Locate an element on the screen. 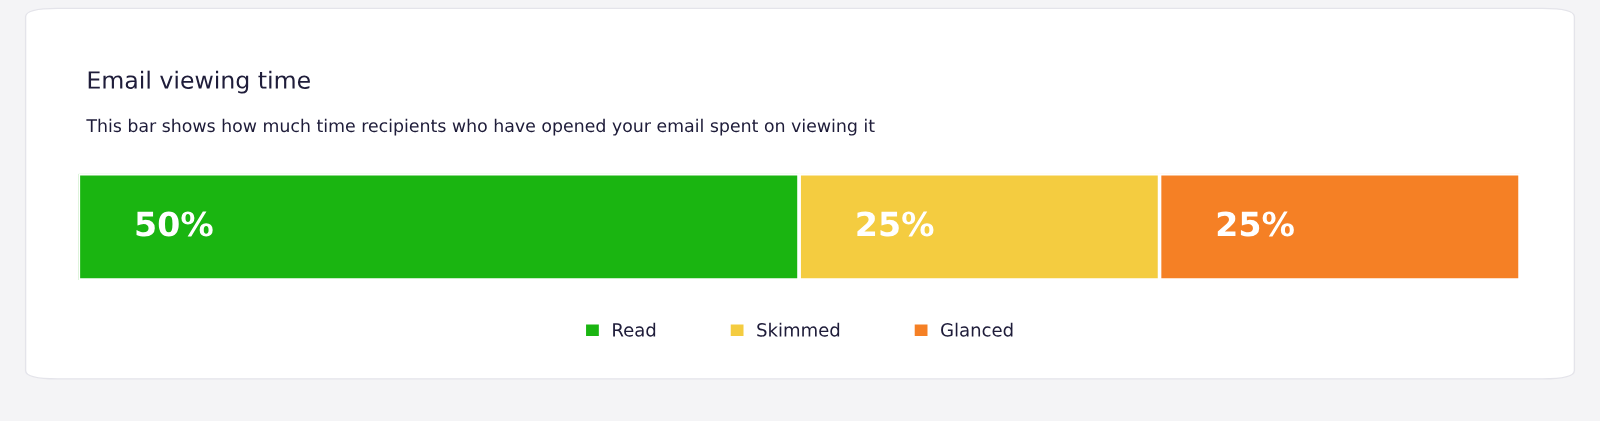 The height and width of the screenshot is (421, 1600). legend-label: Skimmed is located at coordinates (798, 329).